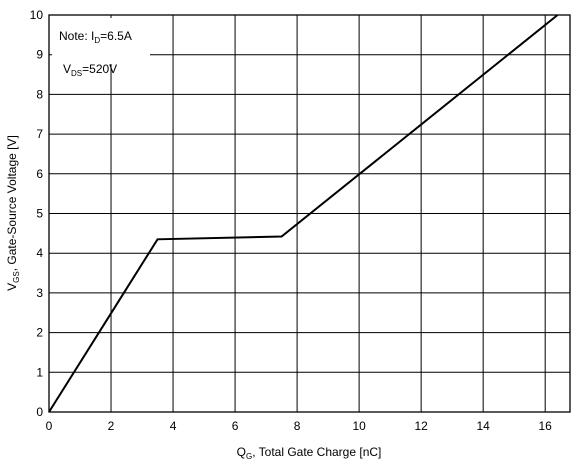 This screenshot has width=574, height=465. I want to click on x-tick-label: 12, so click(421, 426).